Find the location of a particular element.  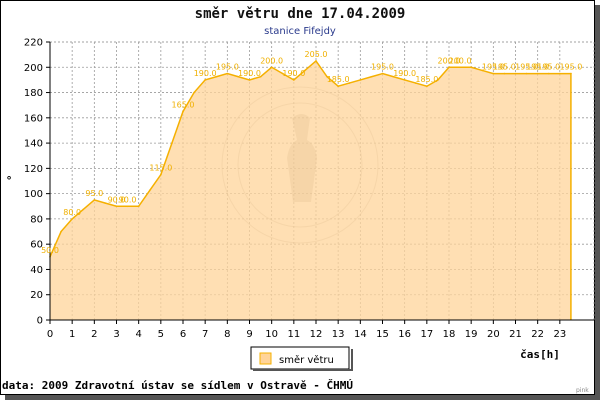

x-tick-label: 0 is located at coordinates (50, 334).